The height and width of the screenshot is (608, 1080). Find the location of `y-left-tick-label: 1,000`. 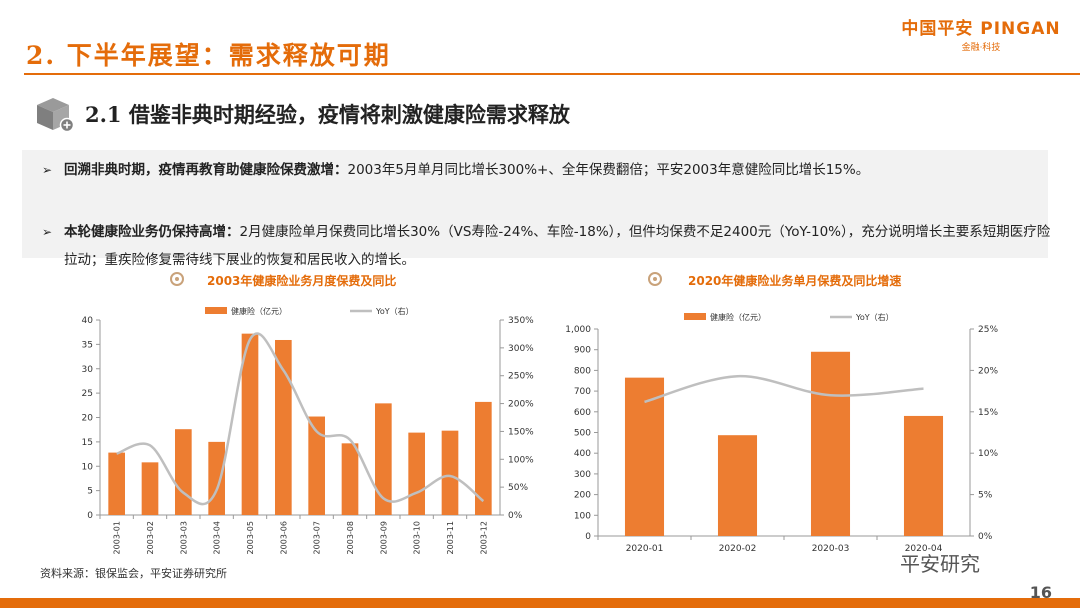

y-left-tick-label: 1,000 is located at coordinates (578, 330).